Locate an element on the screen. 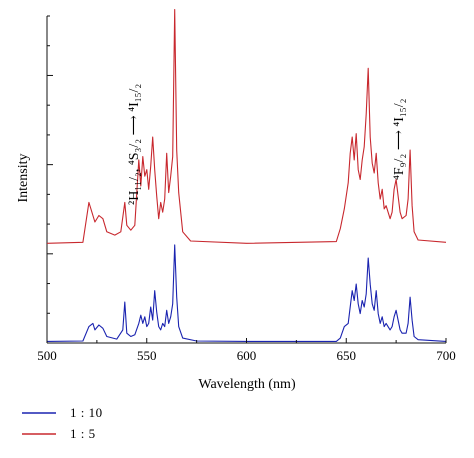 Image resolution: width=474 pixels, height=458 pixels. legend-label-1-5: 1 : 5 is located at coordinates (83, 433).